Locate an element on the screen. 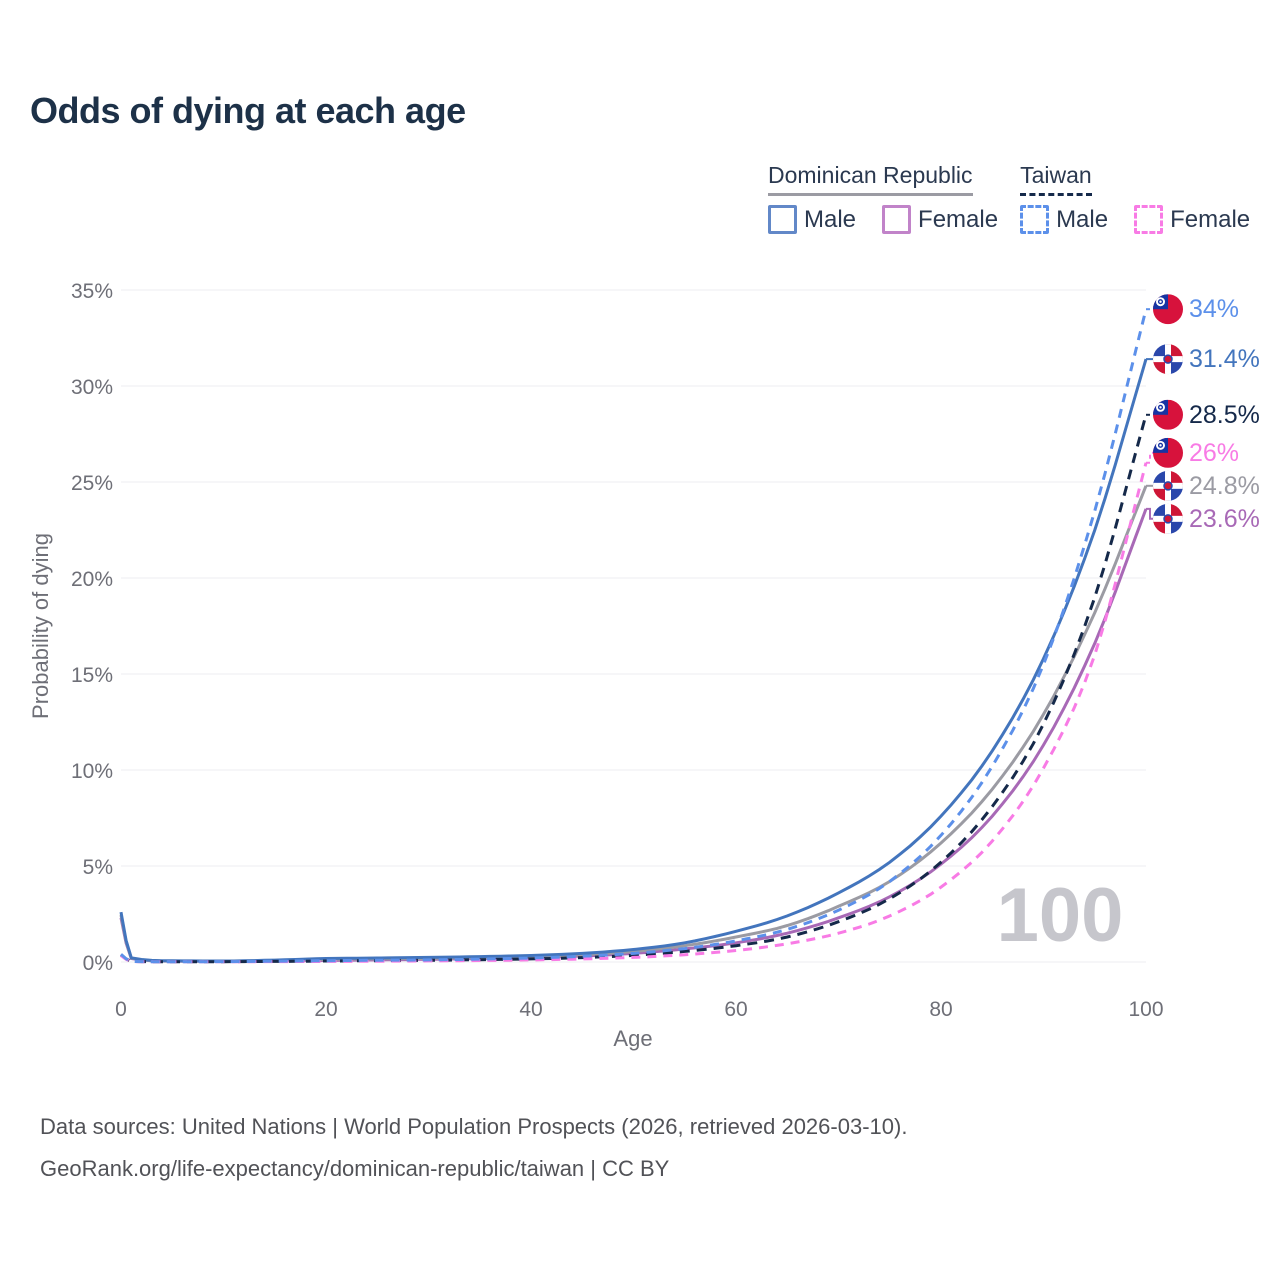 This screenshot has height=1280, width=1280. y-tick-label: 20% is located at coordinates (92, 579).